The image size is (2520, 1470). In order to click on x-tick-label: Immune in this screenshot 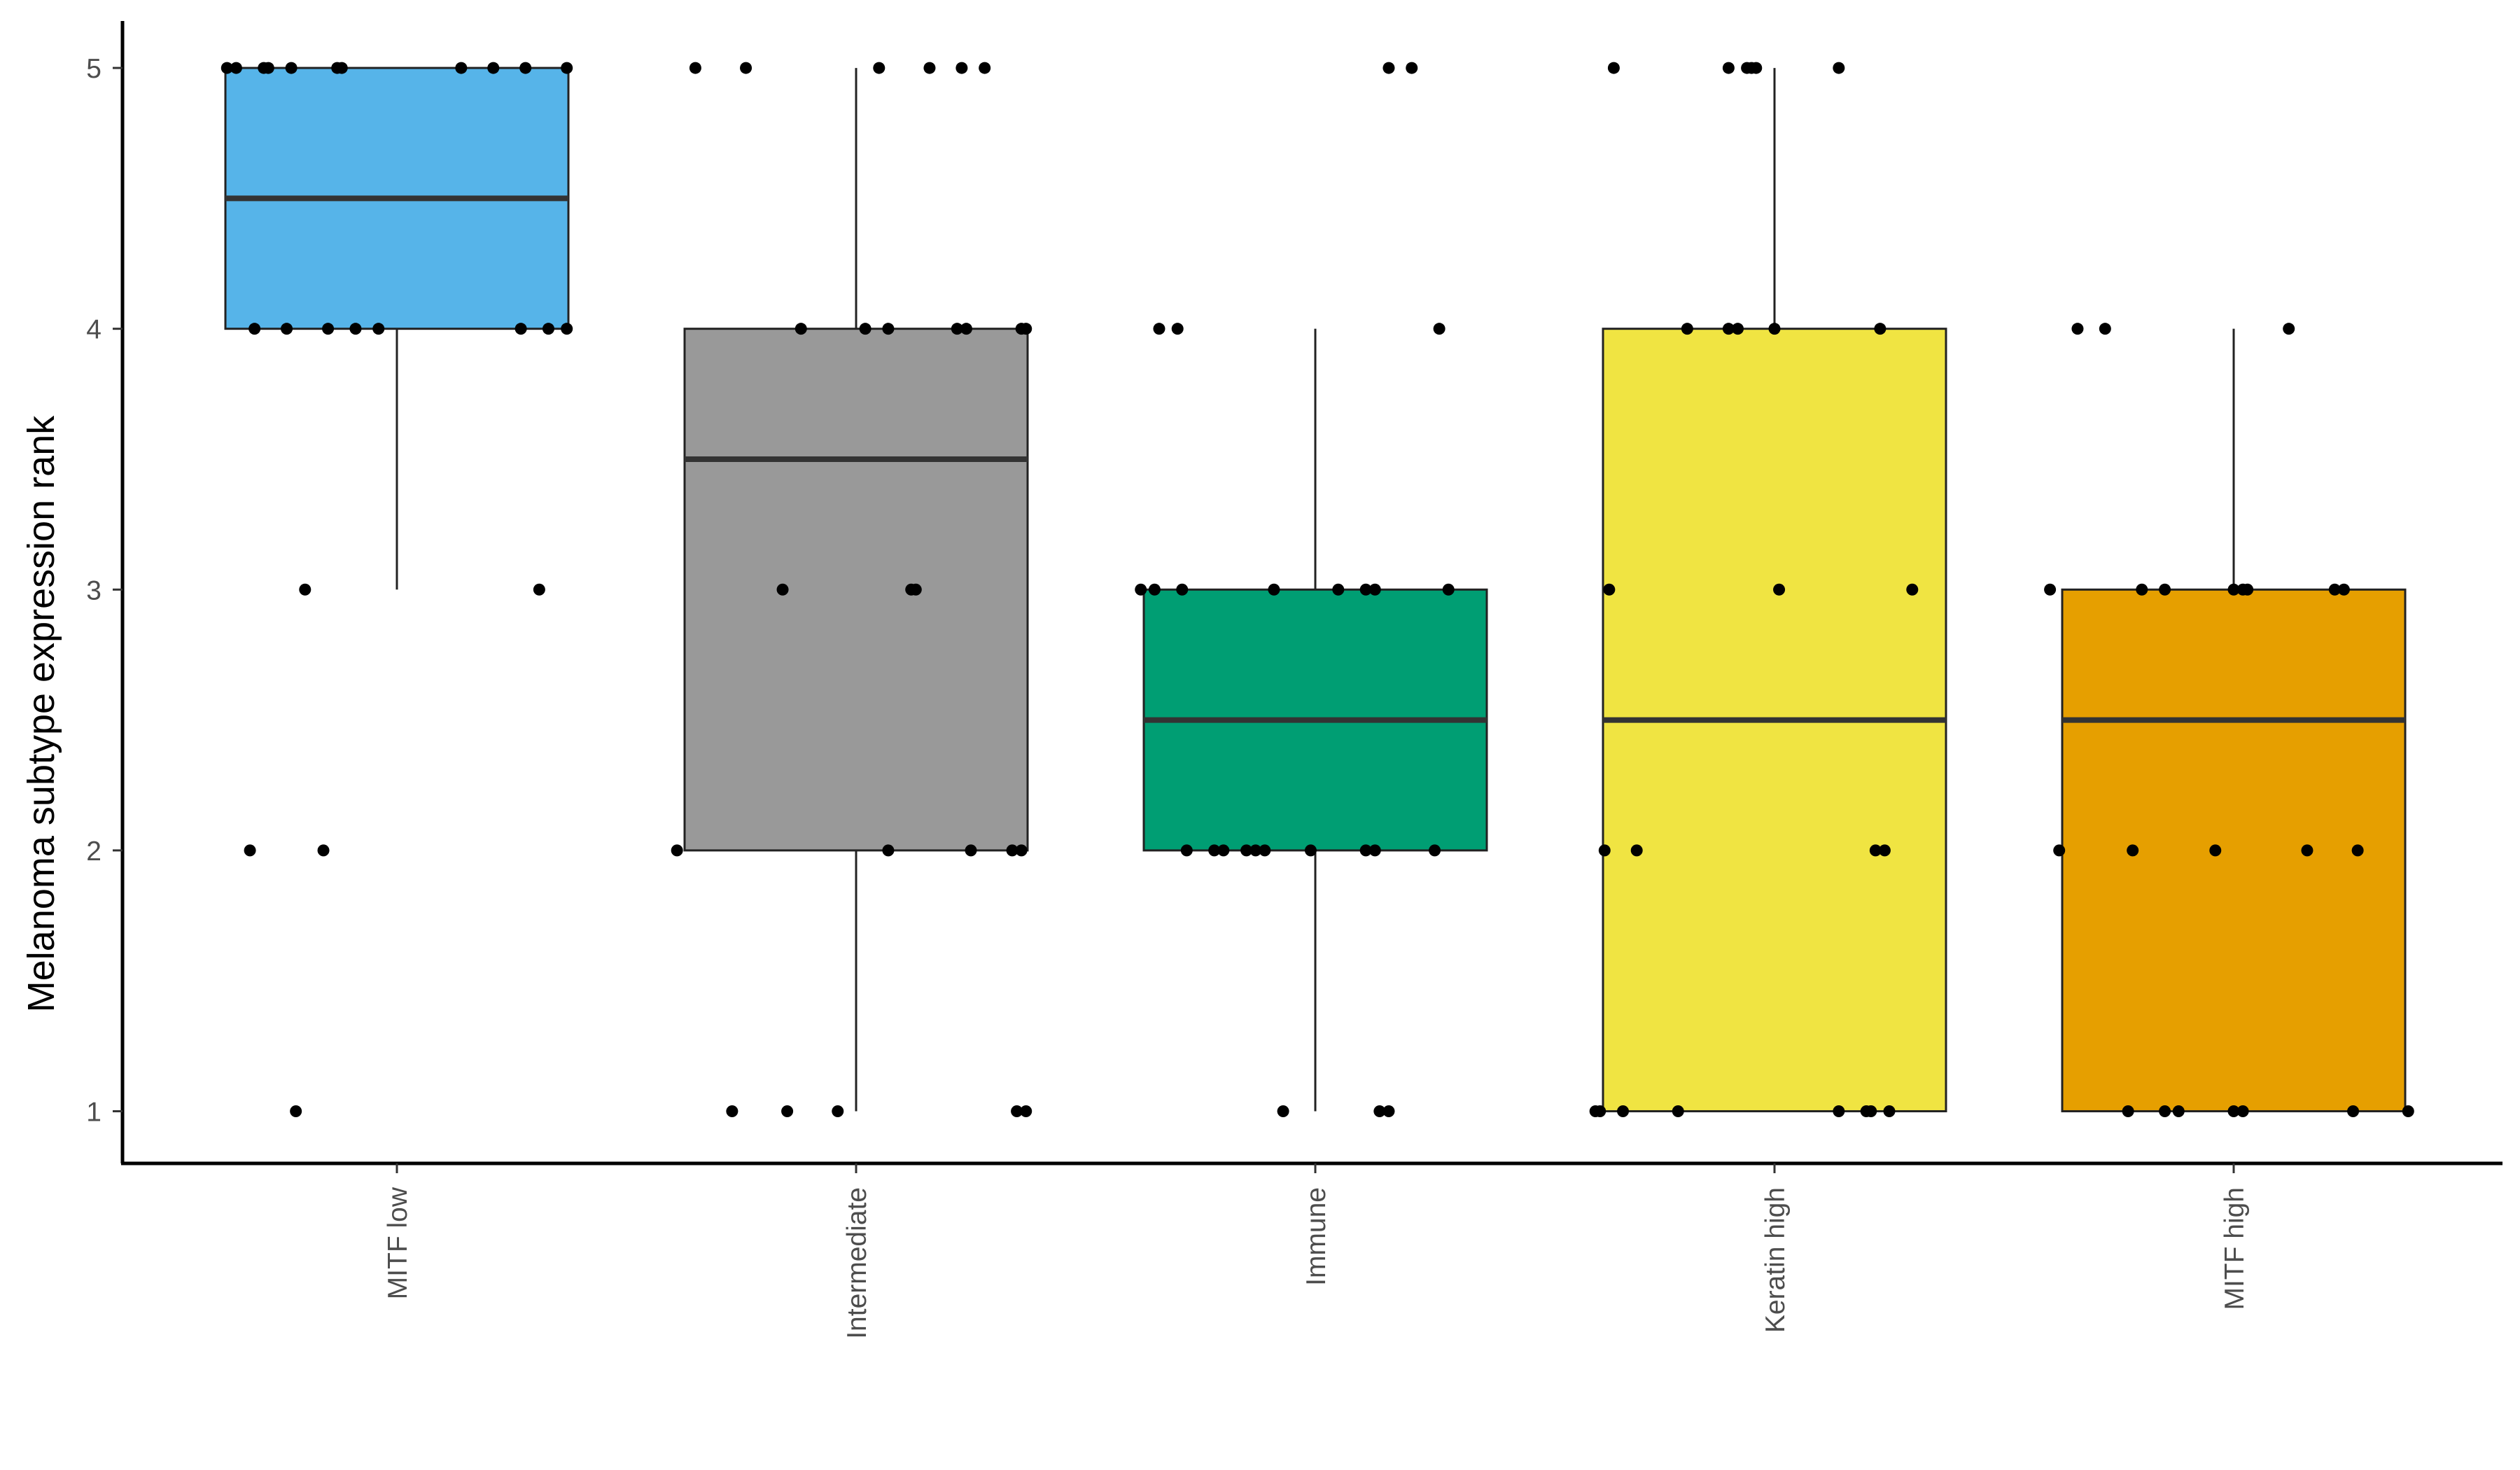, I will do `click(1316, 1236)`.